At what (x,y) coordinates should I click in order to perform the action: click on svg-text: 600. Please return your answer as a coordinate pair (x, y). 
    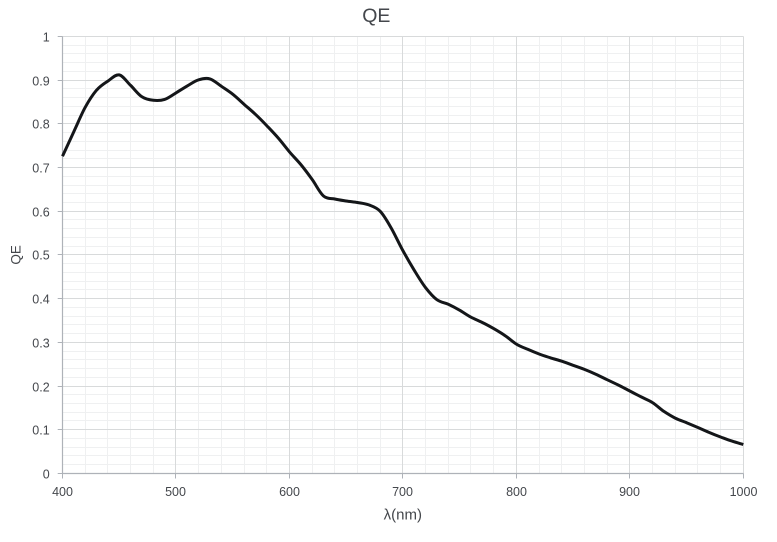
    Looking at the image, I should click on (289, 492).